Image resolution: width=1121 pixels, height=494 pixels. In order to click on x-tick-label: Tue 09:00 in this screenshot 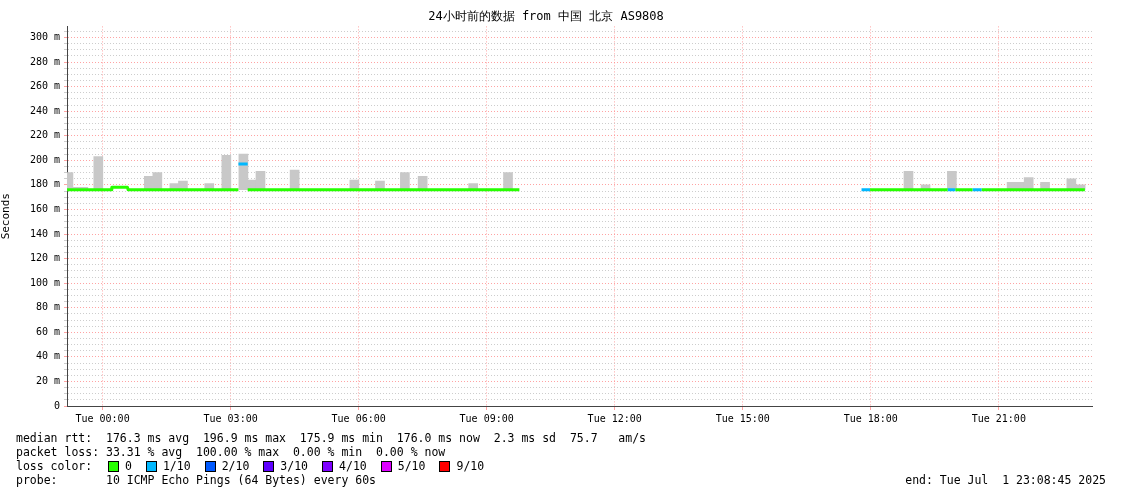, I will do `click(486, 418)`.